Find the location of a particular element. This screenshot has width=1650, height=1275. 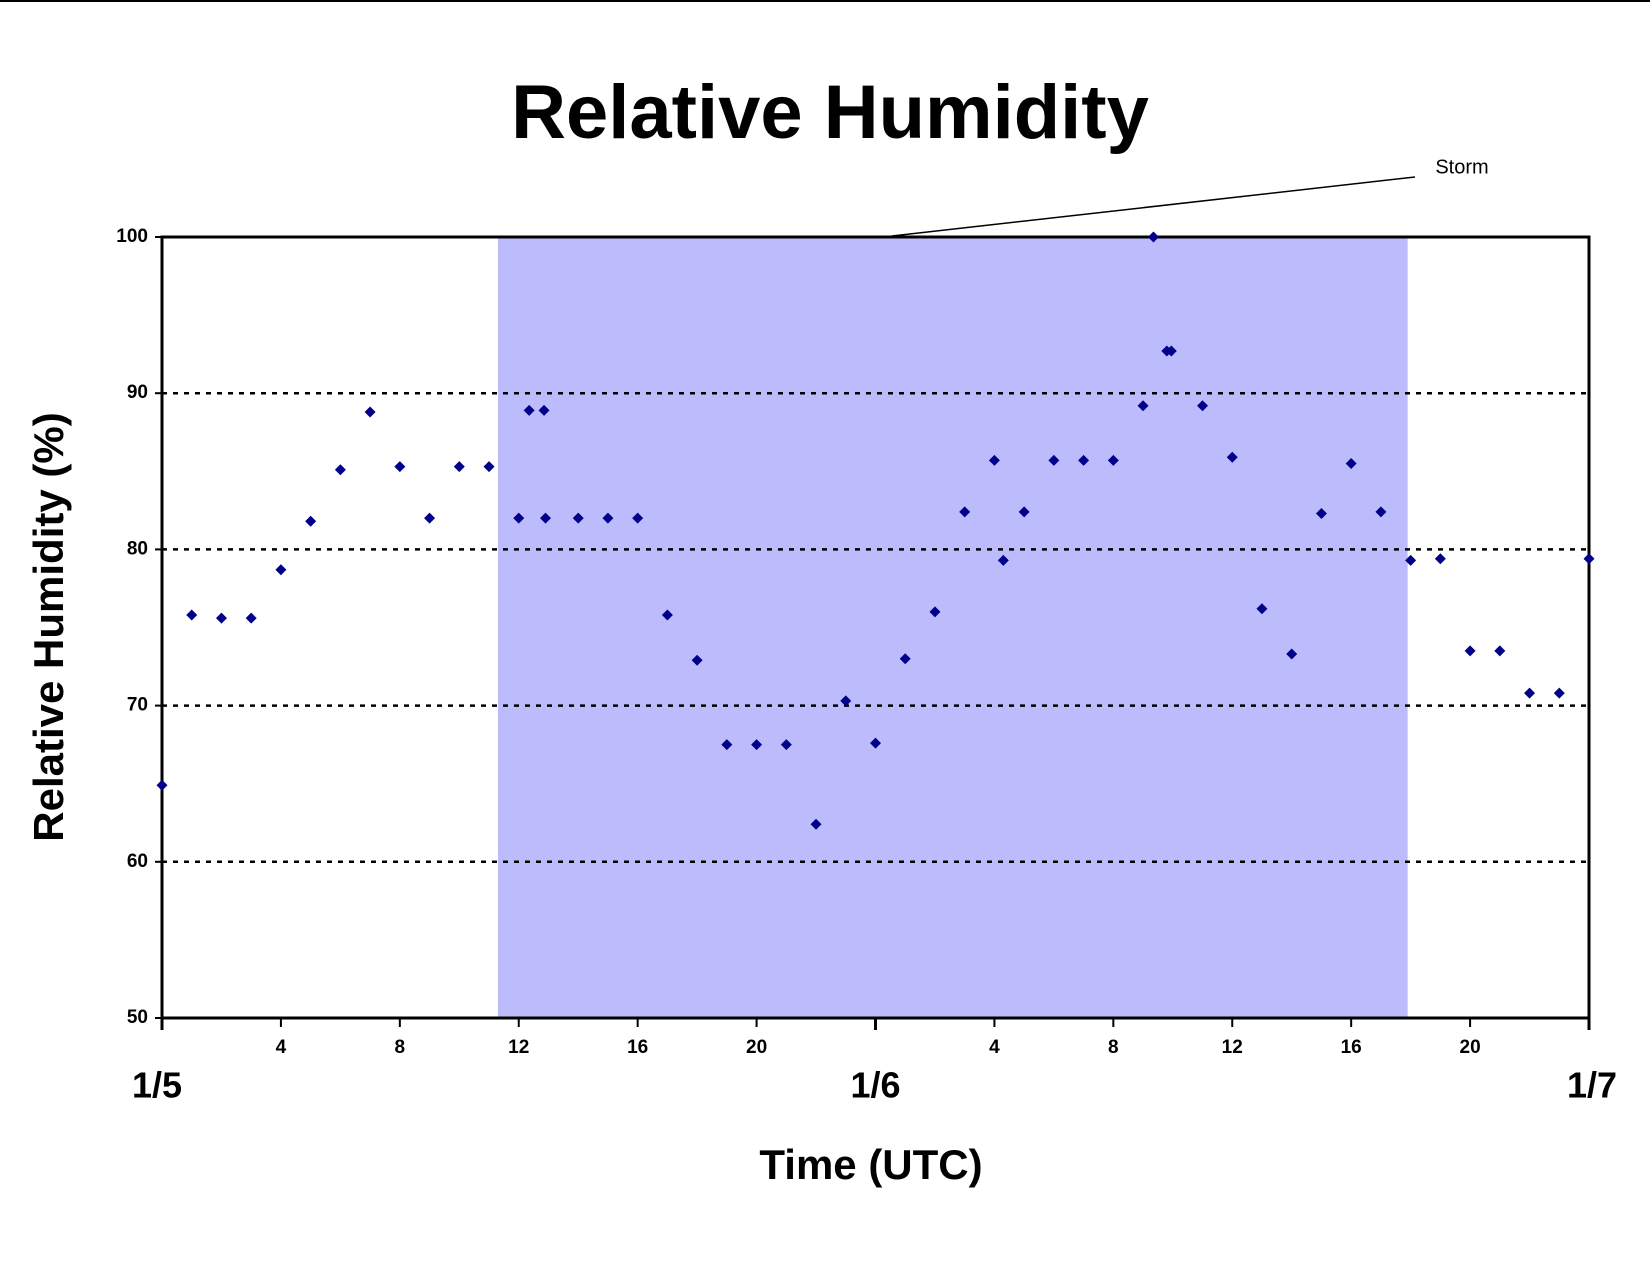

date-tick-label: 1/5 is located at coordinates (157, 1085).